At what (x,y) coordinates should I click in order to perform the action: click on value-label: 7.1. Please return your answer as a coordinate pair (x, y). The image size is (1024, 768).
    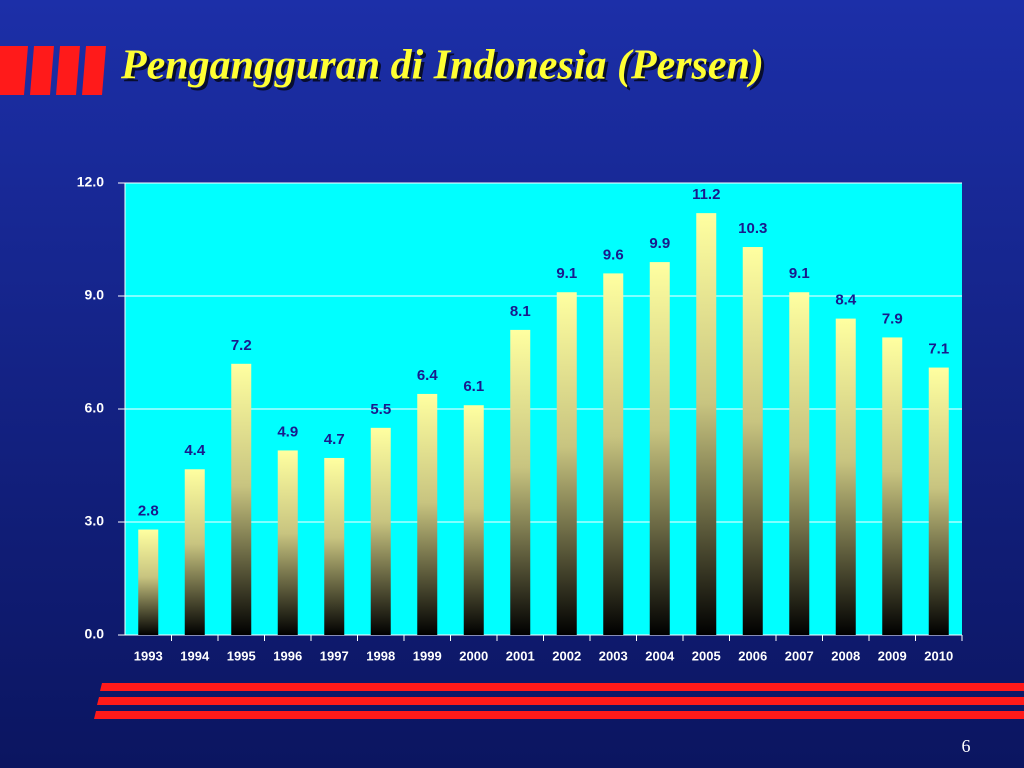
    Looking at the image, I should click on (938, 349).